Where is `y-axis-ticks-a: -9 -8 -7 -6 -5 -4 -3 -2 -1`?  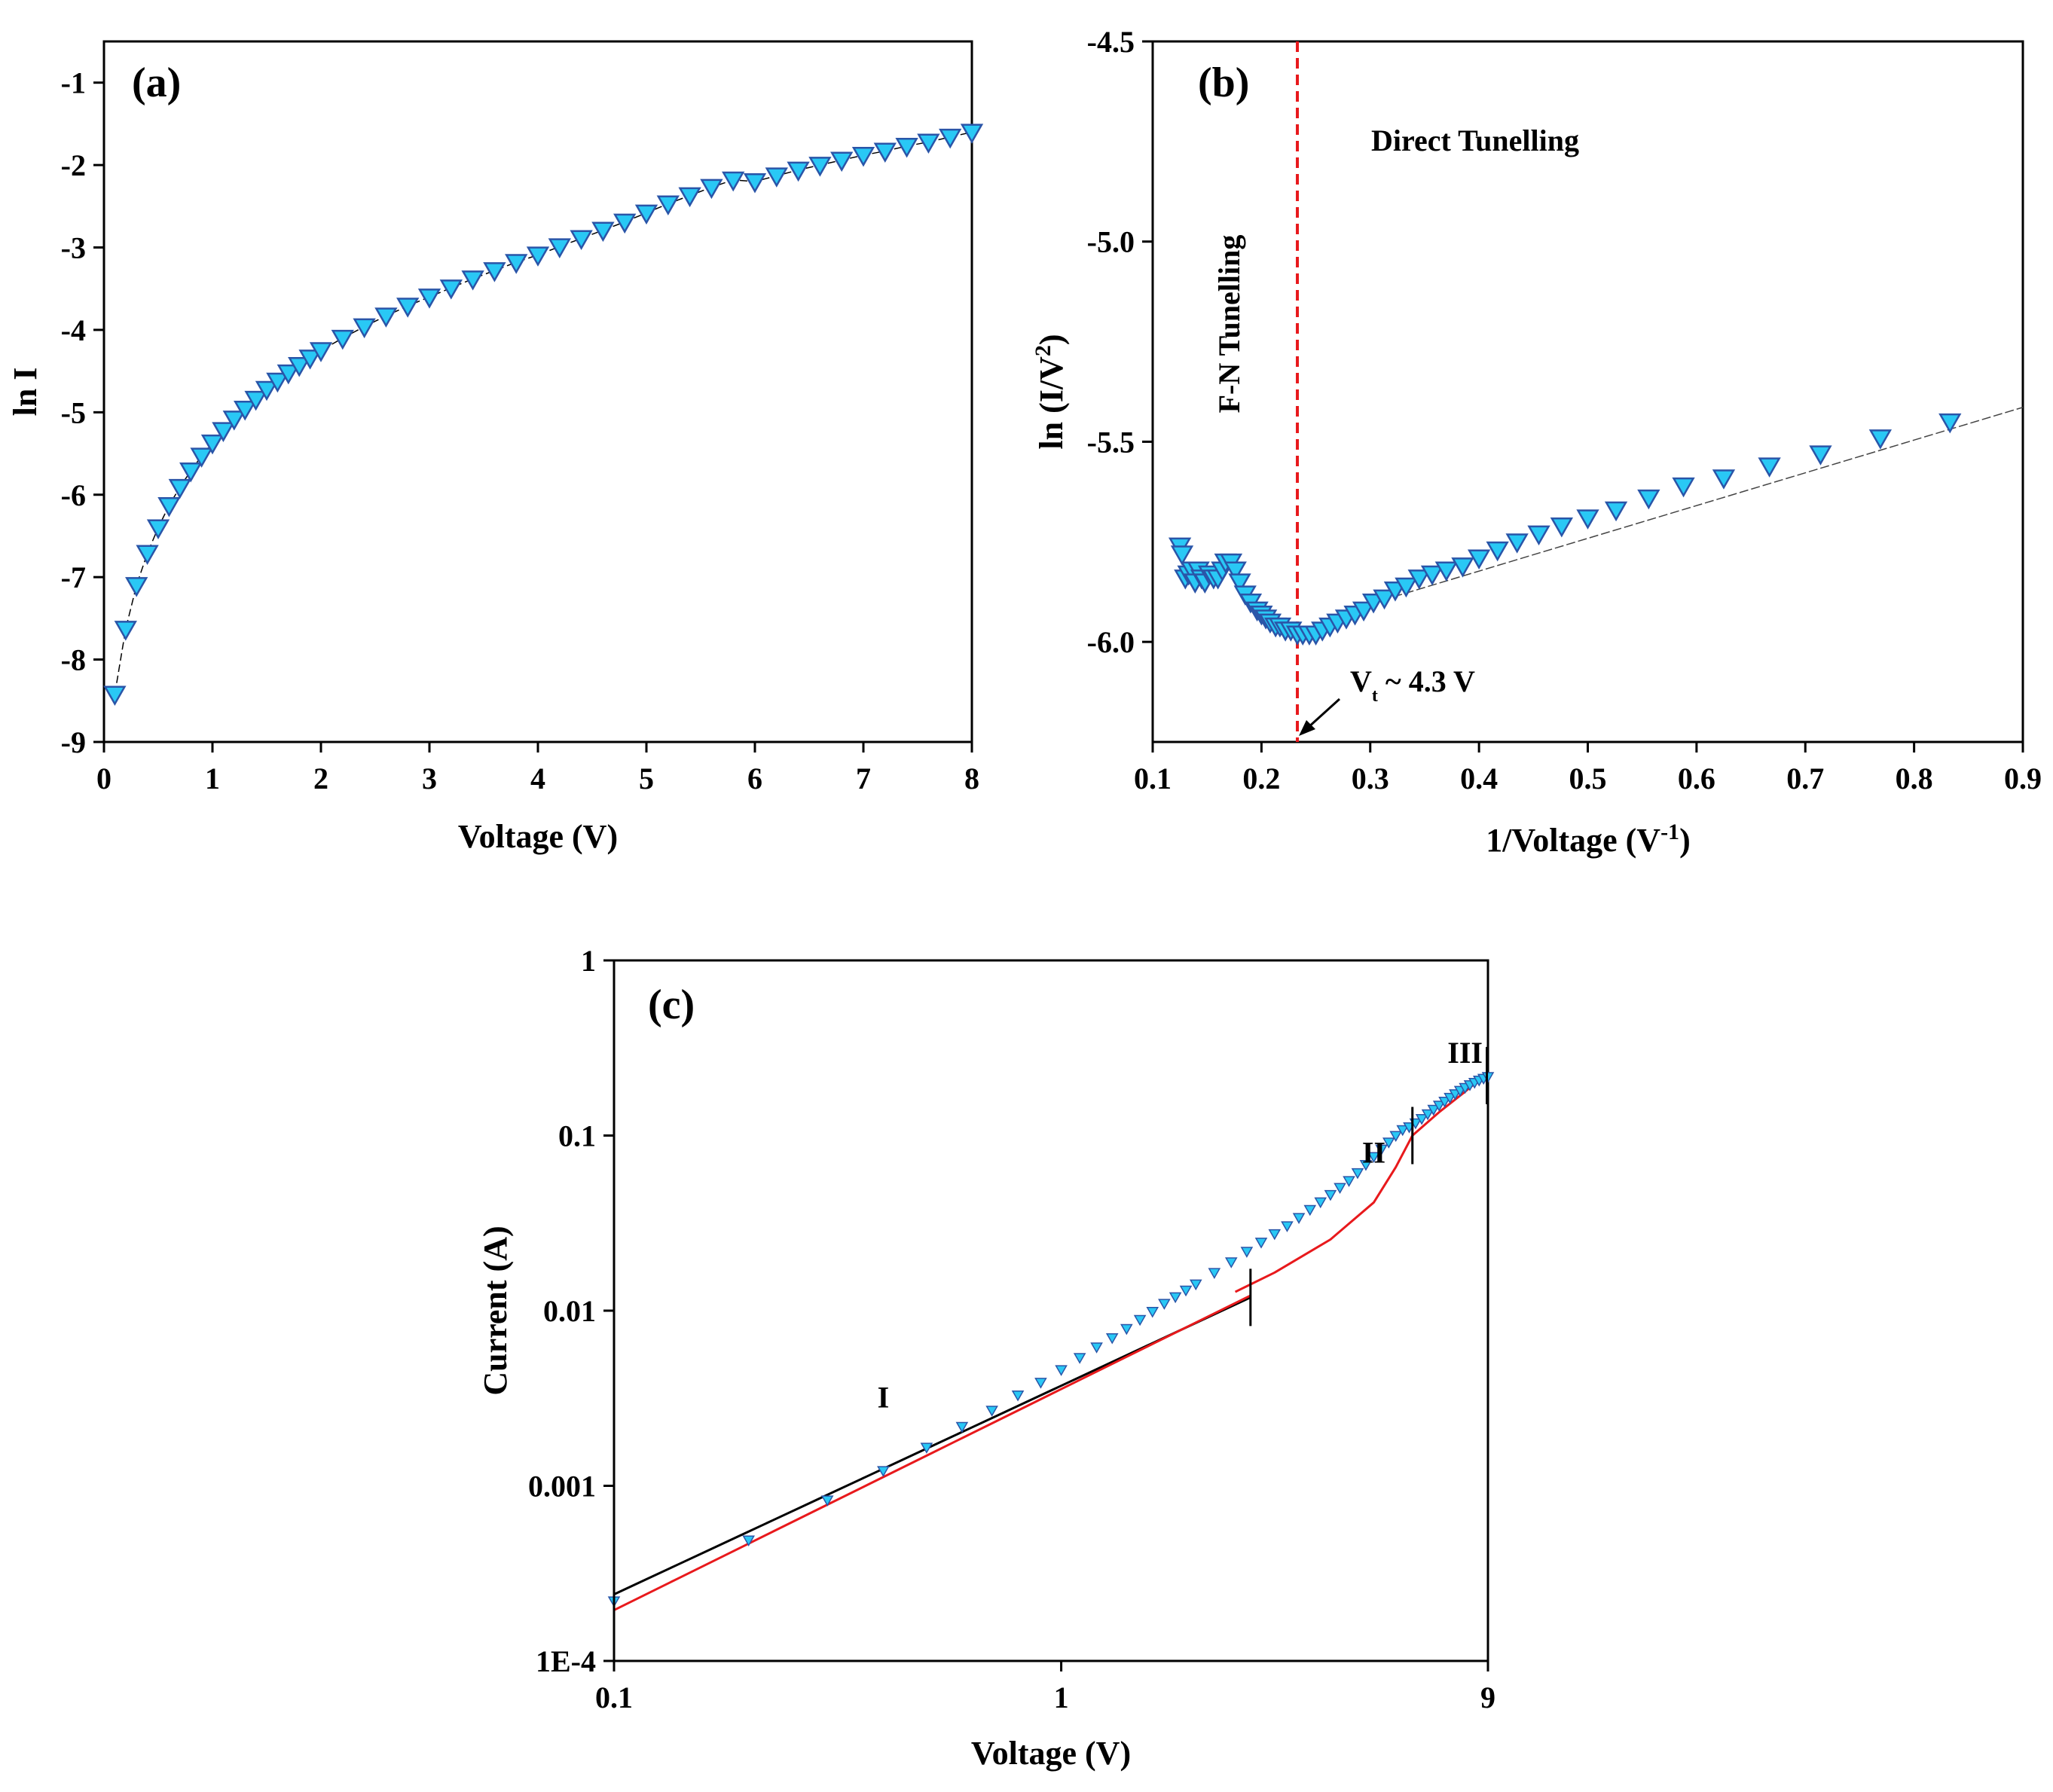
y-axis-ticks-a: -9 -8 -7 -6 -5 -4 -3 -2 -1 is located at coordinates (82, 412).